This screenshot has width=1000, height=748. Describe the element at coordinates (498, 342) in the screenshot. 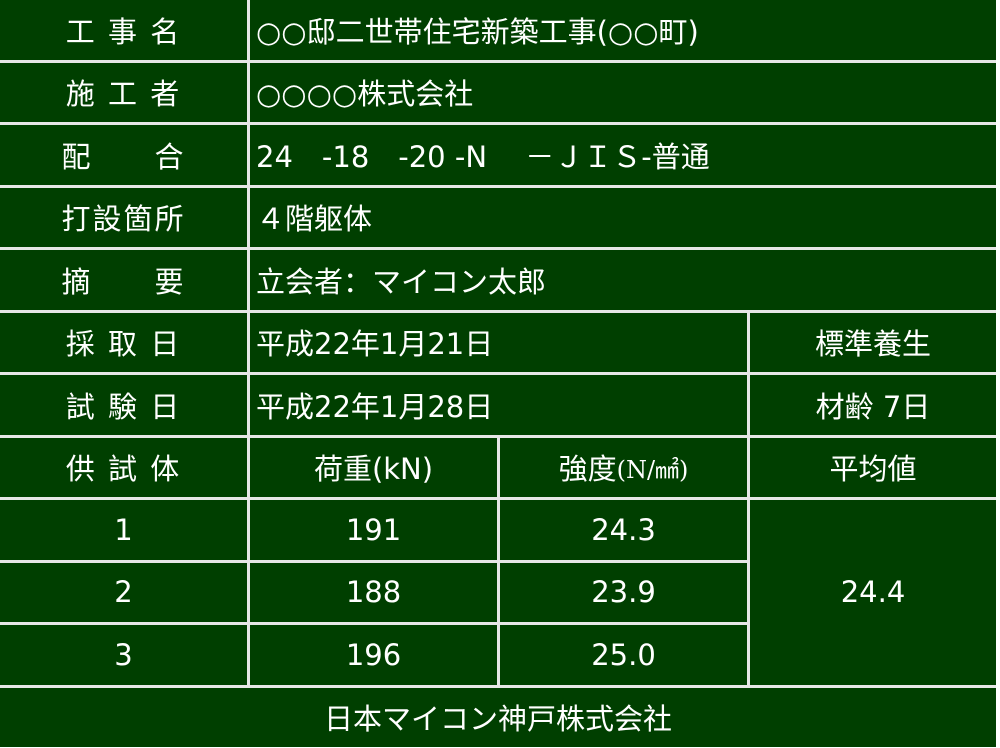

I see `sampling-date: 平成22年1月21日` at that location.